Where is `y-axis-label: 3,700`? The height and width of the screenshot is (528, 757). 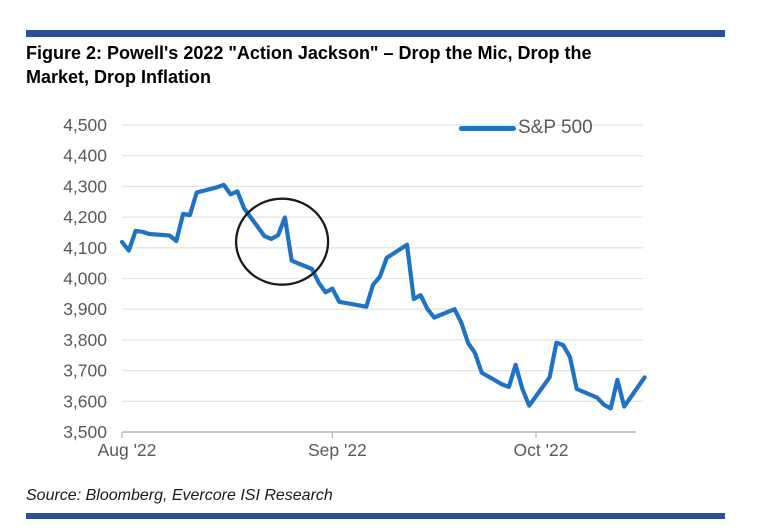 y-axis-label: 3,700 is located at coordinates (85, 371).